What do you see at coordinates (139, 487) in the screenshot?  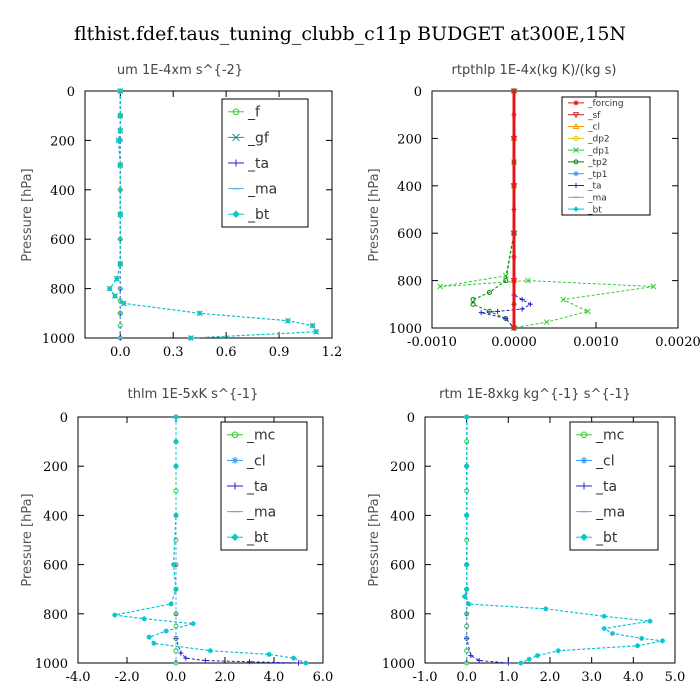 I see `panel-thlm: thlm 1E-5xK s^{-1} Pressure [hPa]` at bounding box center [139, 487].